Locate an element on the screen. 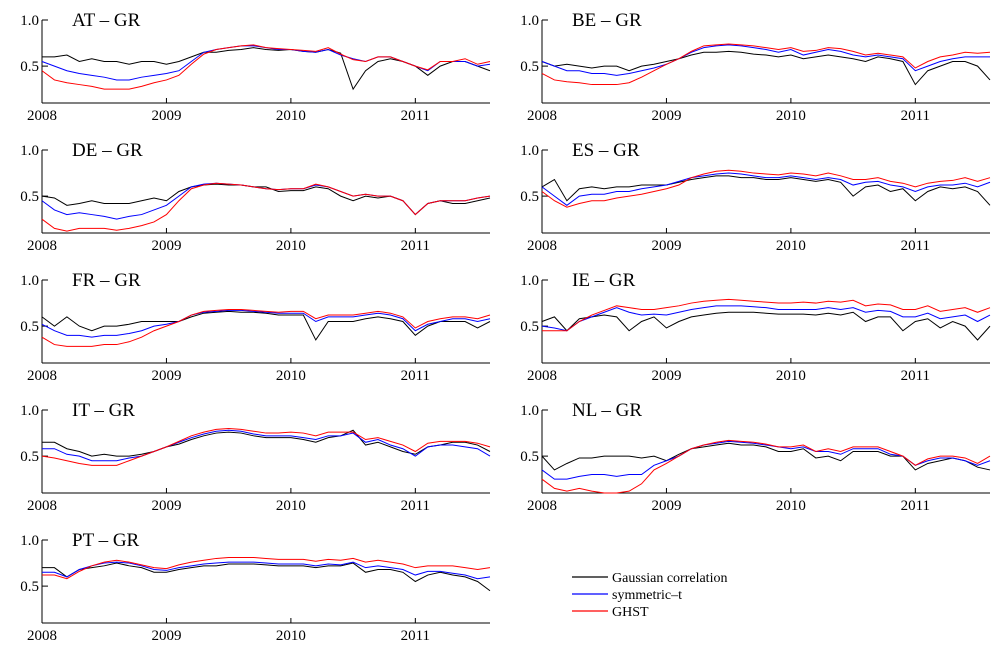  panel-title: IE – GR is located at coordinates (604, 280).